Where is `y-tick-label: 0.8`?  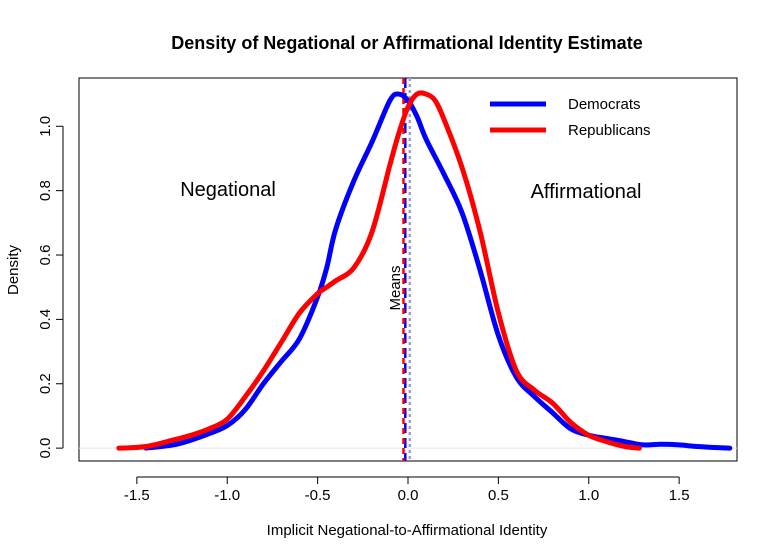
y-tick-label: 0.8 is located at coordinates (45, 190).